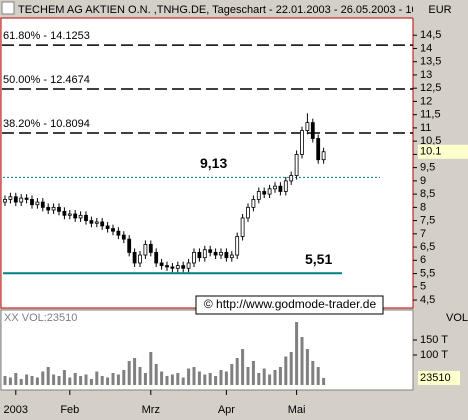  I want to click on x-tick-label: Feb, so click(69, 410).